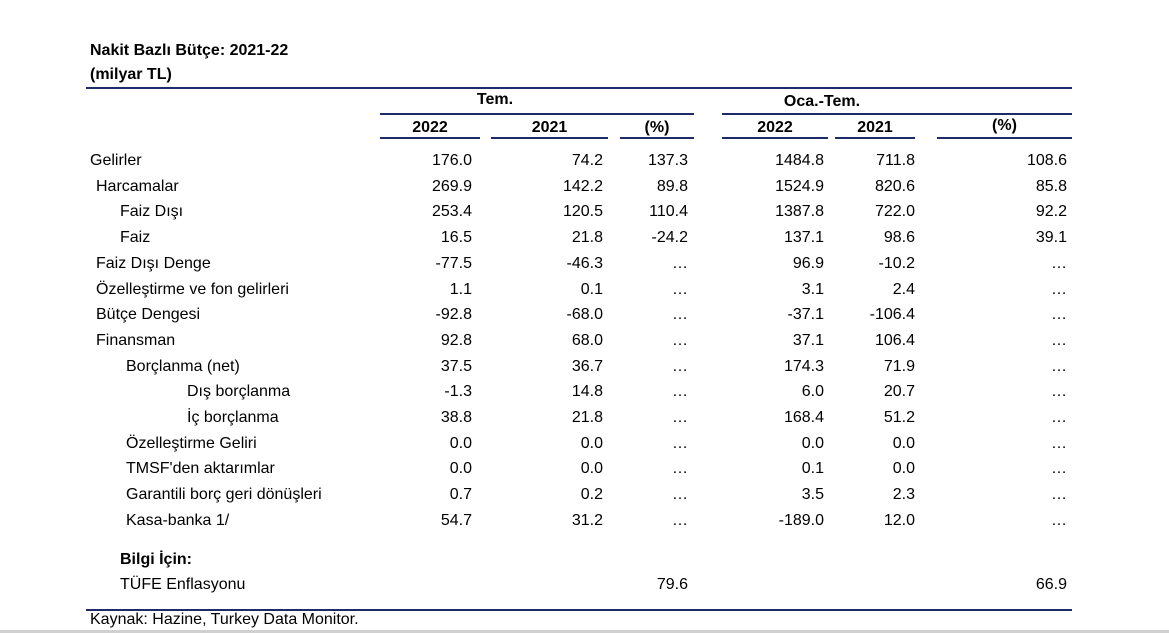 The image size is (1169, 633). I want to click on cell-value: 96.9, so click(808, 263).